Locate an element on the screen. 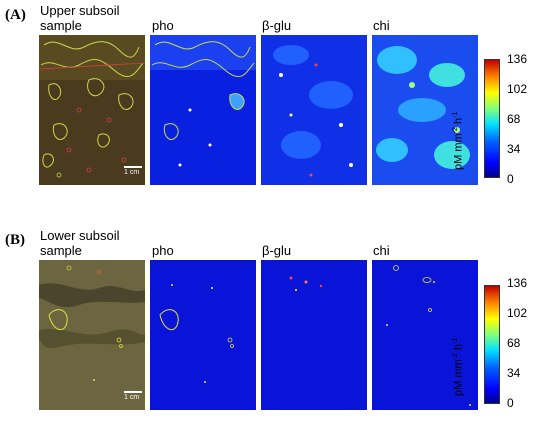 The height and width of the screenshot is (435, 550). panel-a-title-chi: chi is located at coordinates (381, 25).